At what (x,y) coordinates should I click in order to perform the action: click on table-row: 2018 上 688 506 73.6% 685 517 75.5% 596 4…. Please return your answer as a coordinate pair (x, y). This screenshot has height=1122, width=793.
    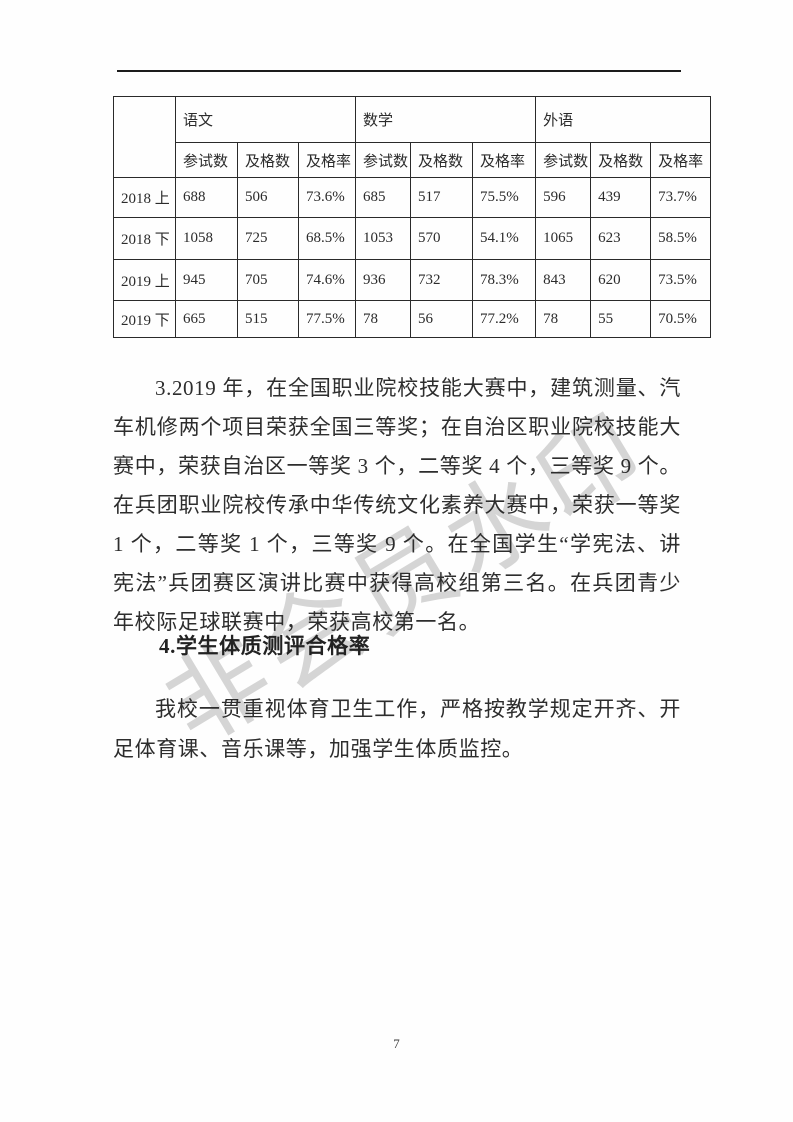
    Looking at the image, I should click on (412, 197).